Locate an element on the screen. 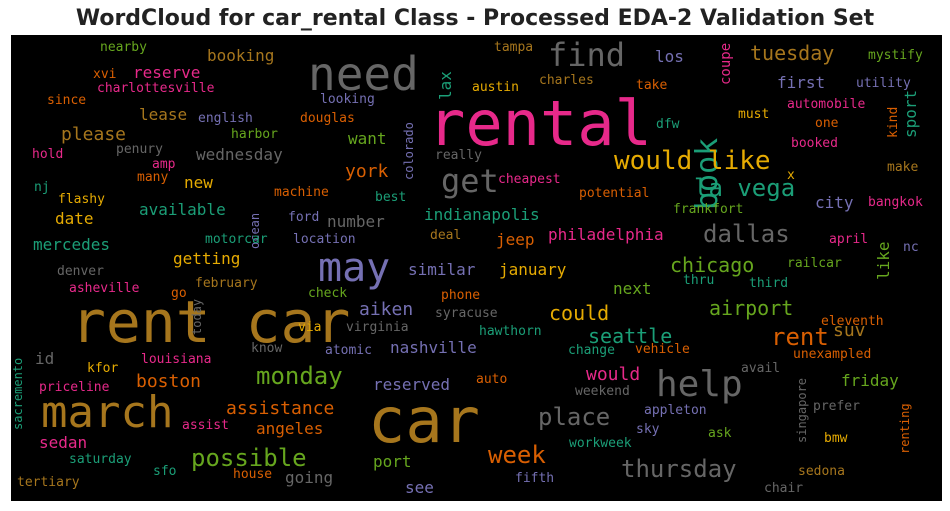 The width and height of the screenshot is (950, 511). word-get: get is located at coordinates (470, 181).